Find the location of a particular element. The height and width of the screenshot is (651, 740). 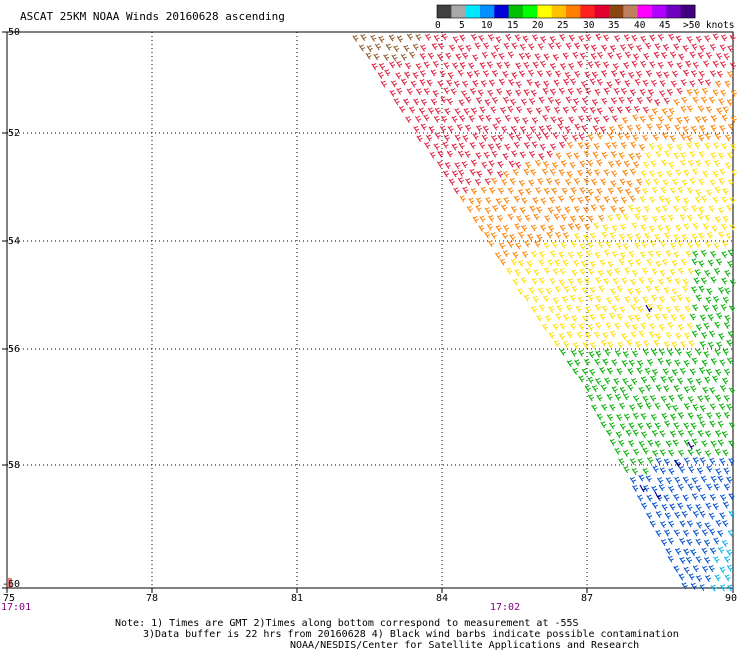

colorbar-label: 40 is located at coordinates (640, 25).